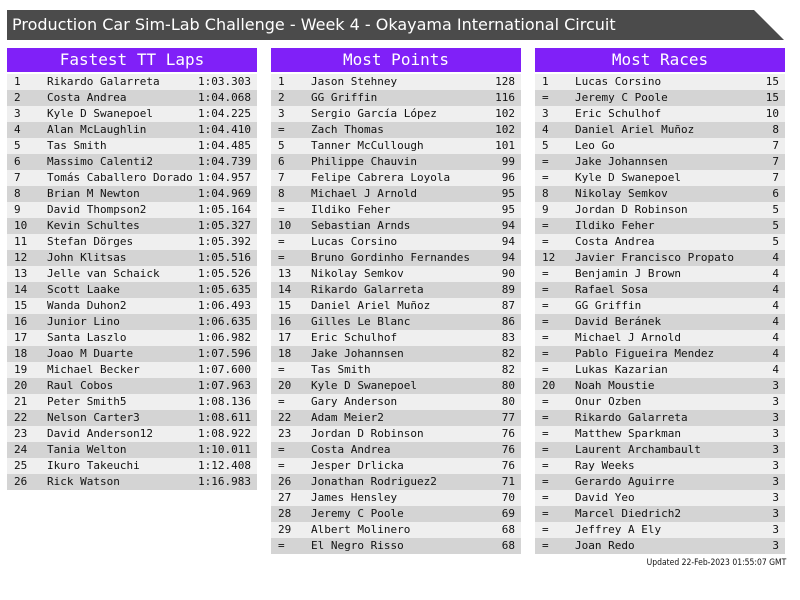  Describe the element at coordinates (224, 369) in the screenshot. I see `value: 1:07.600` at that location.